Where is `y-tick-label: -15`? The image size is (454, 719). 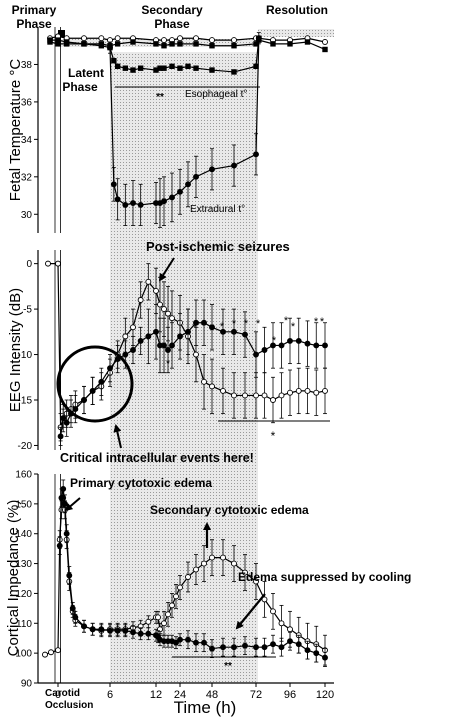 y-tick-label: -15 is located at coordinates (25, 401).